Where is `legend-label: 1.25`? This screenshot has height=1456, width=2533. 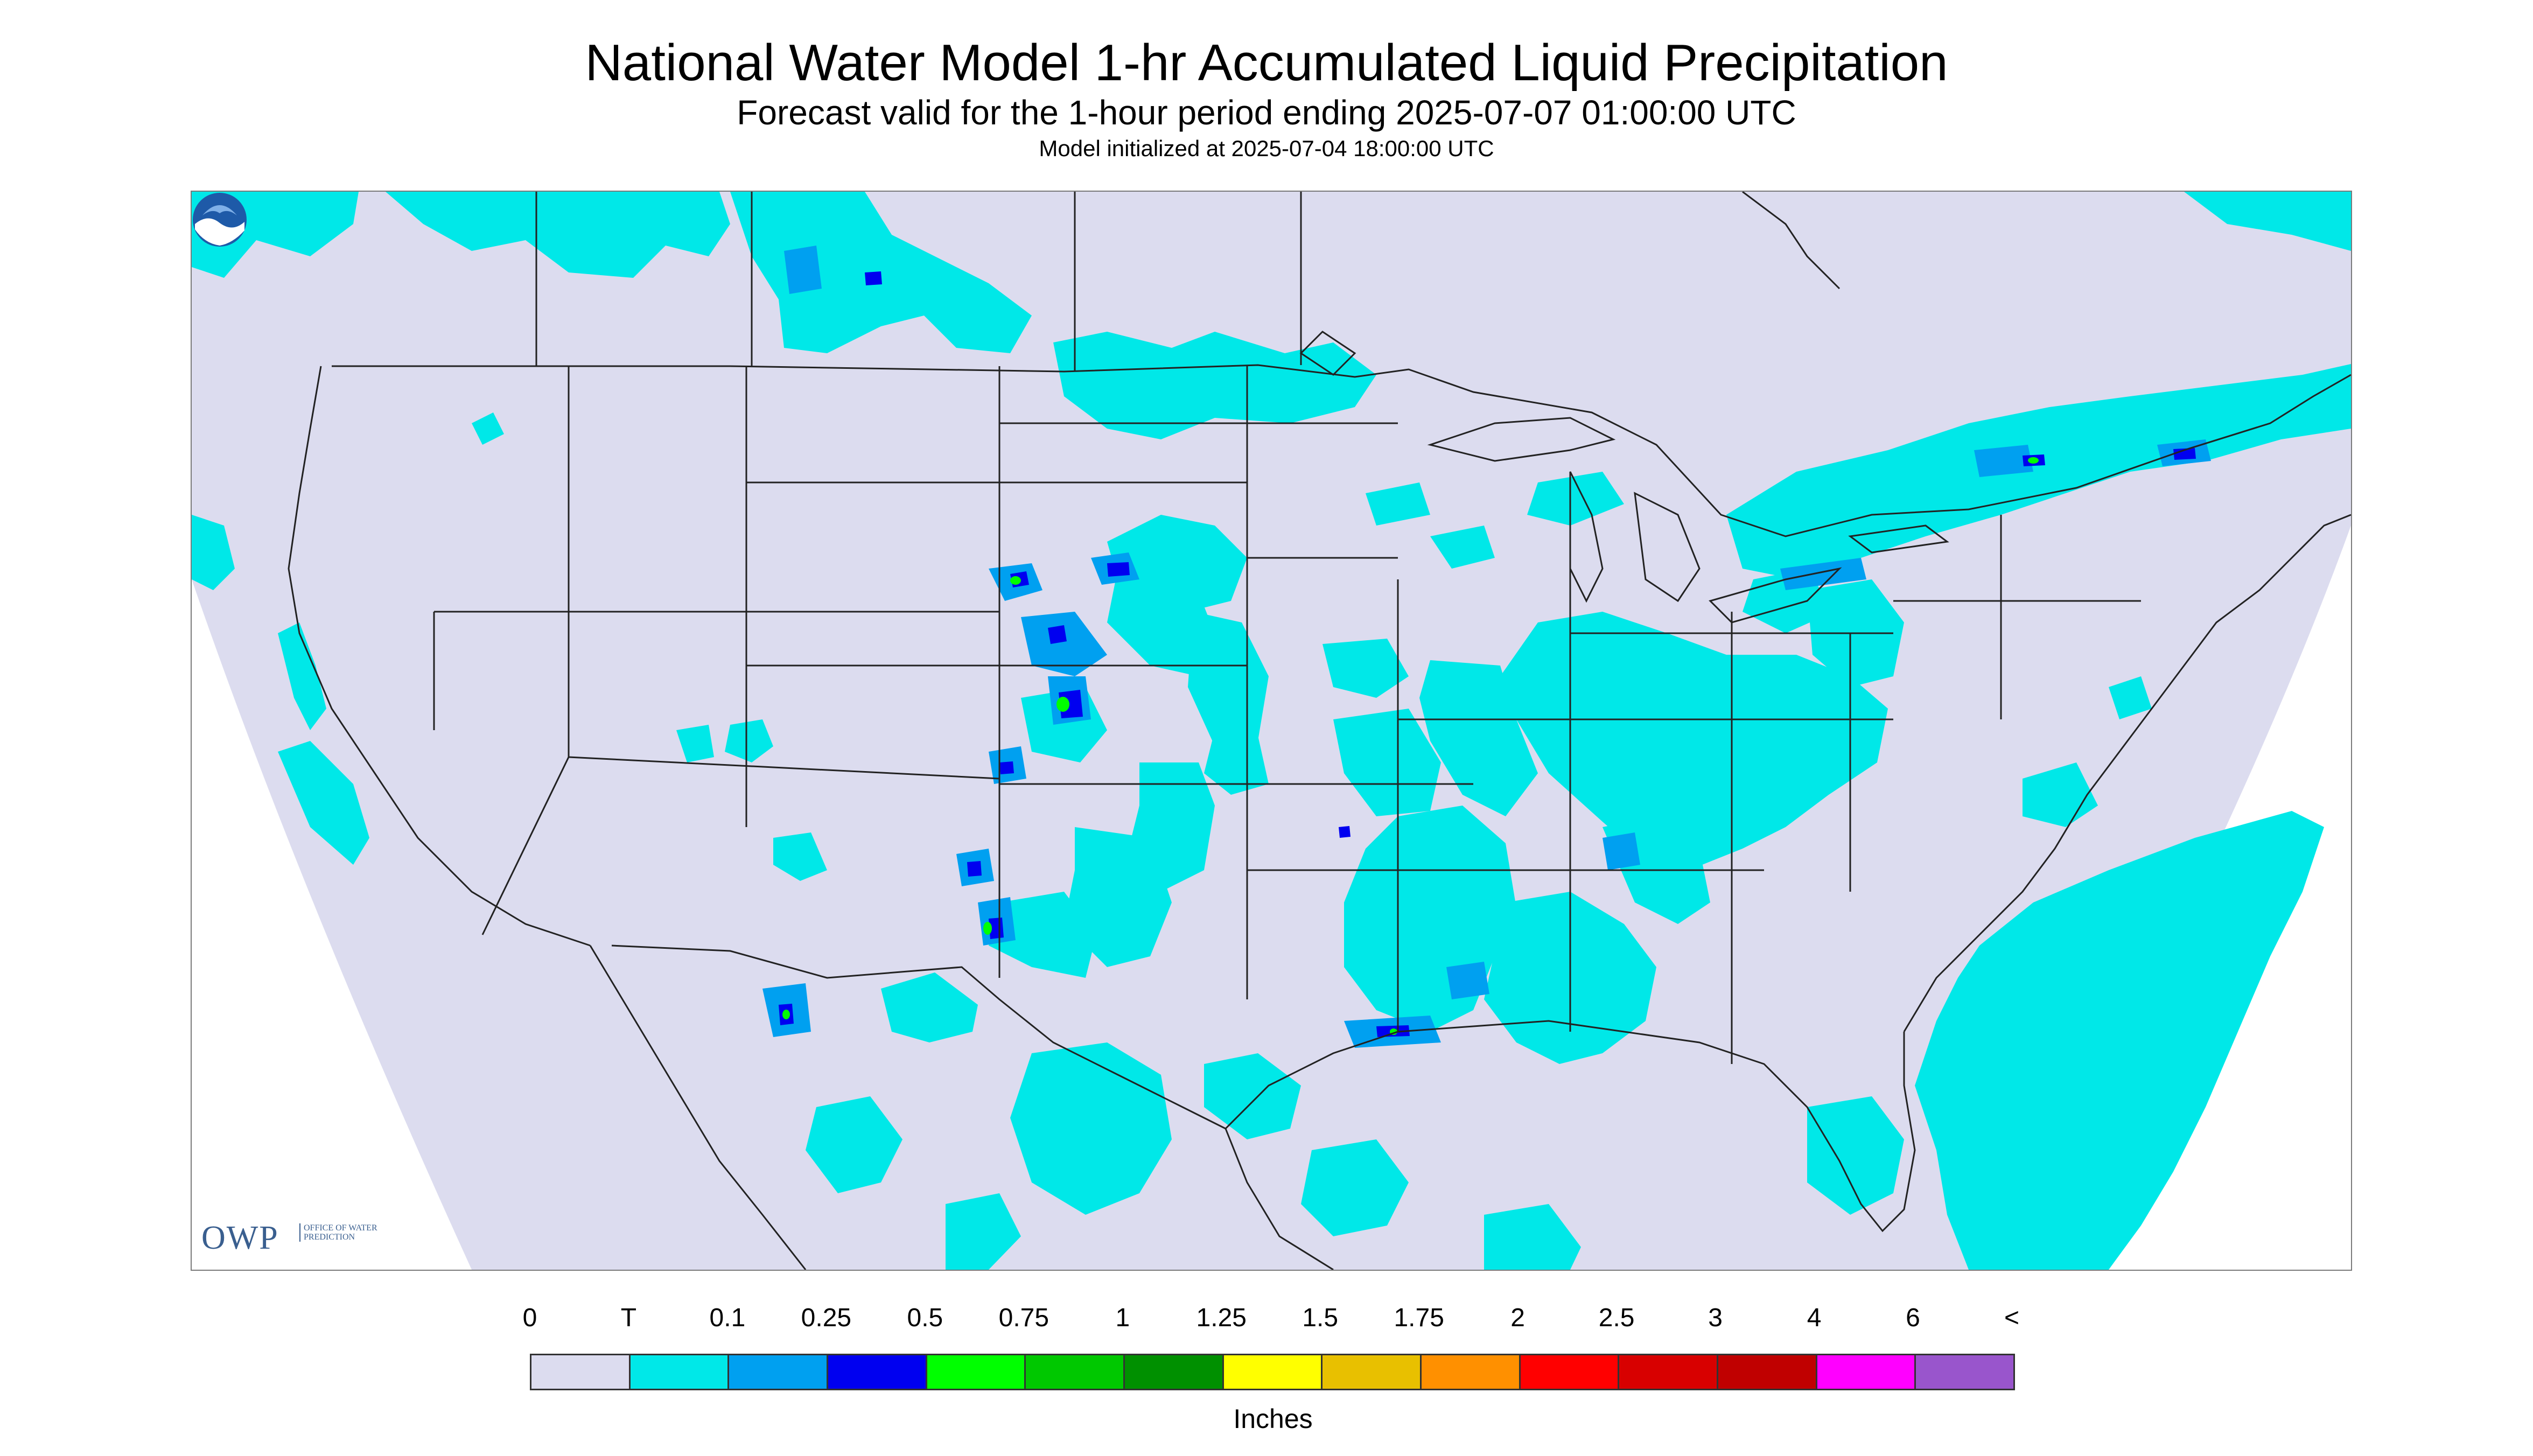
legend-label: 1.25 is located at coordinates (1221, 1318).